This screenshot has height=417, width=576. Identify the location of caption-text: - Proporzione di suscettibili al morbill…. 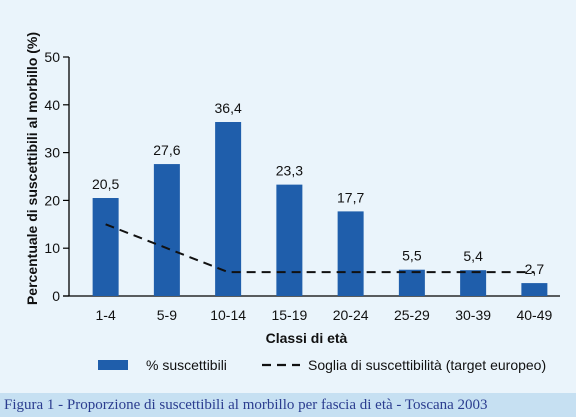
(271, 405).